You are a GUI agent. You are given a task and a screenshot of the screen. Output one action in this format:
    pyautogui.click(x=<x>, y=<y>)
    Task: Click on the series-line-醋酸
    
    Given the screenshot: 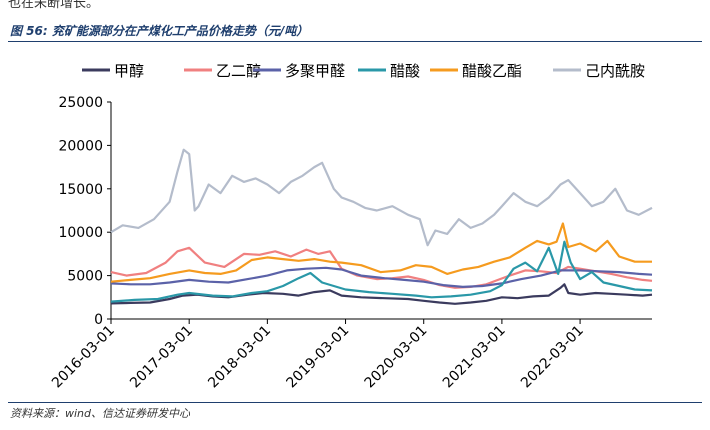 What is the action you would take?
    pyautogui.click(x=381, y=271)
    